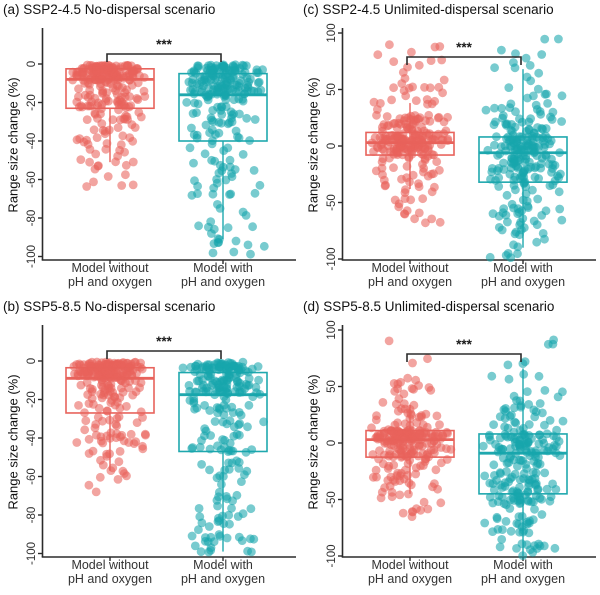 The width and height of the screenshot is (600, 595). Describe the element at coordinates (523, 579) in the screenshot. I see `x-category-label-line2: pH and oxygen` at that location.